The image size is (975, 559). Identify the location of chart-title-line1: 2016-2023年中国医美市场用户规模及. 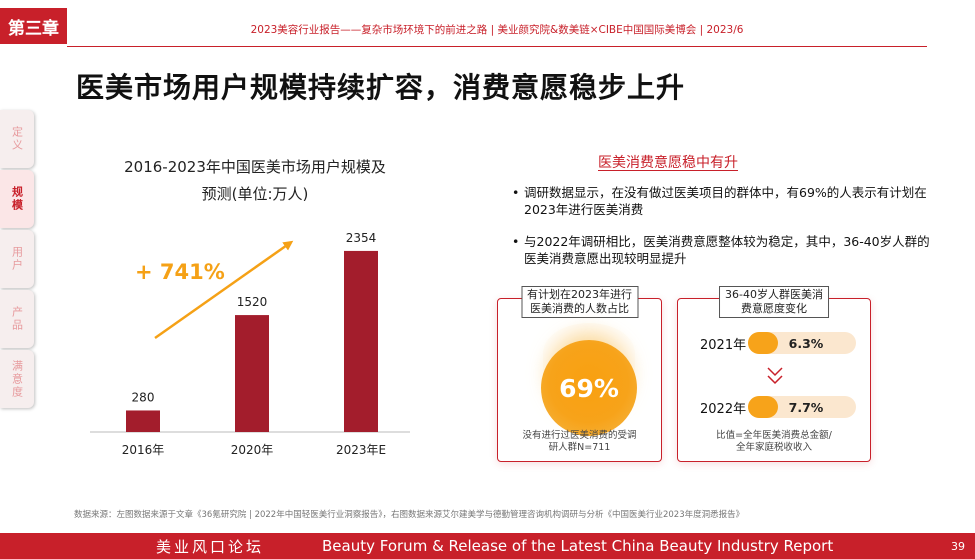
(255, 167).